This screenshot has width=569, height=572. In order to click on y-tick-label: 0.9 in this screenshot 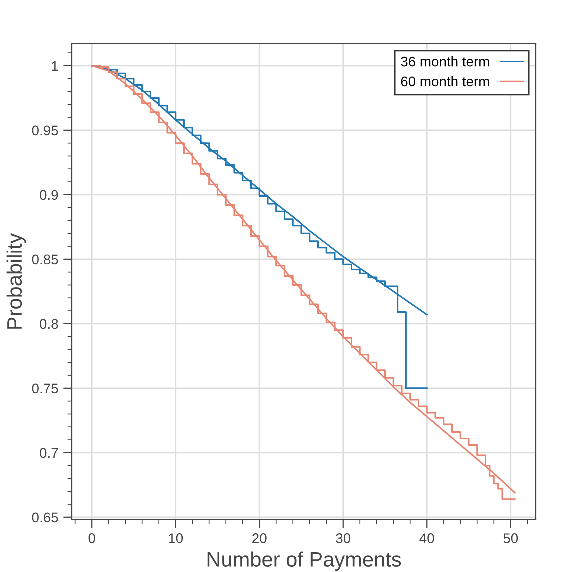, I will do `click(49, 195)`.